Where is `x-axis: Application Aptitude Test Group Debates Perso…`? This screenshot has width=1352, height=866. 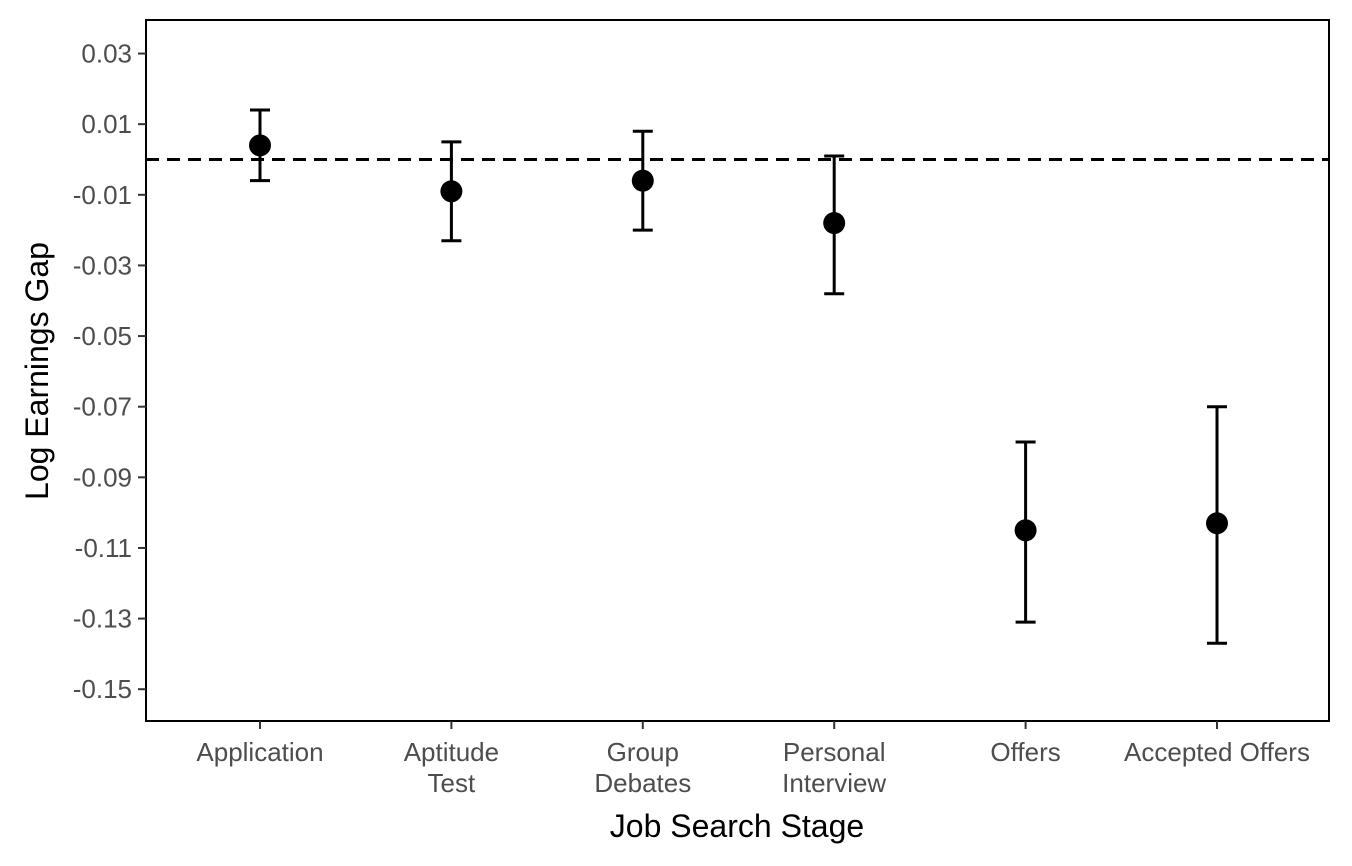
x-axis: Application Aptitude Test Group Debates Perso… is located at coordinates (753, 759).